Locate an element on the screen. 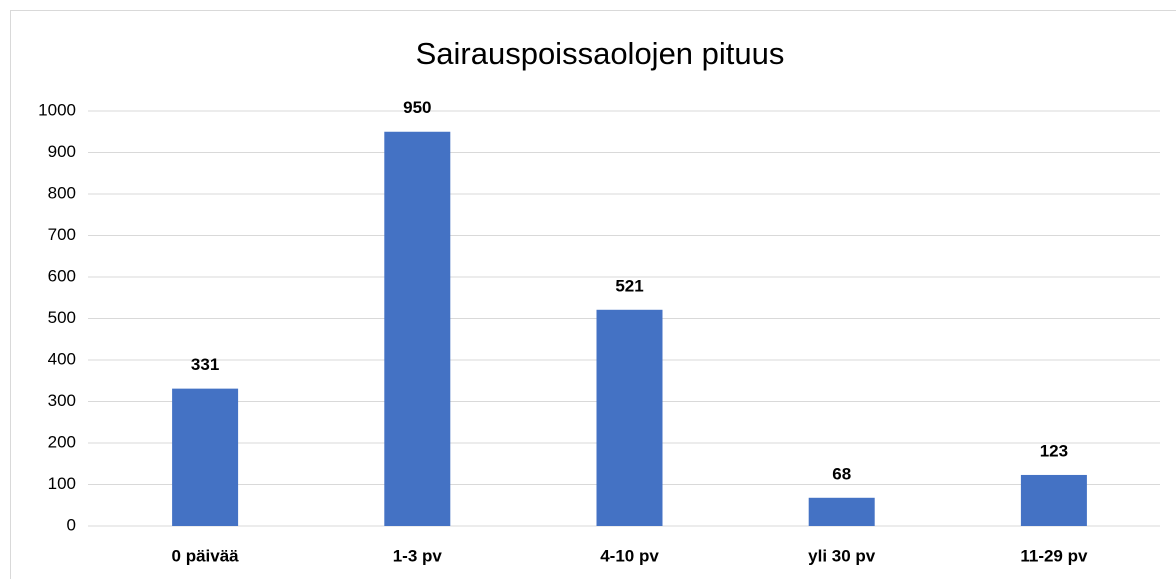 This screenshot has height=579, width=1176. y-tick-label: 200 is located at coordinates (62, 441).